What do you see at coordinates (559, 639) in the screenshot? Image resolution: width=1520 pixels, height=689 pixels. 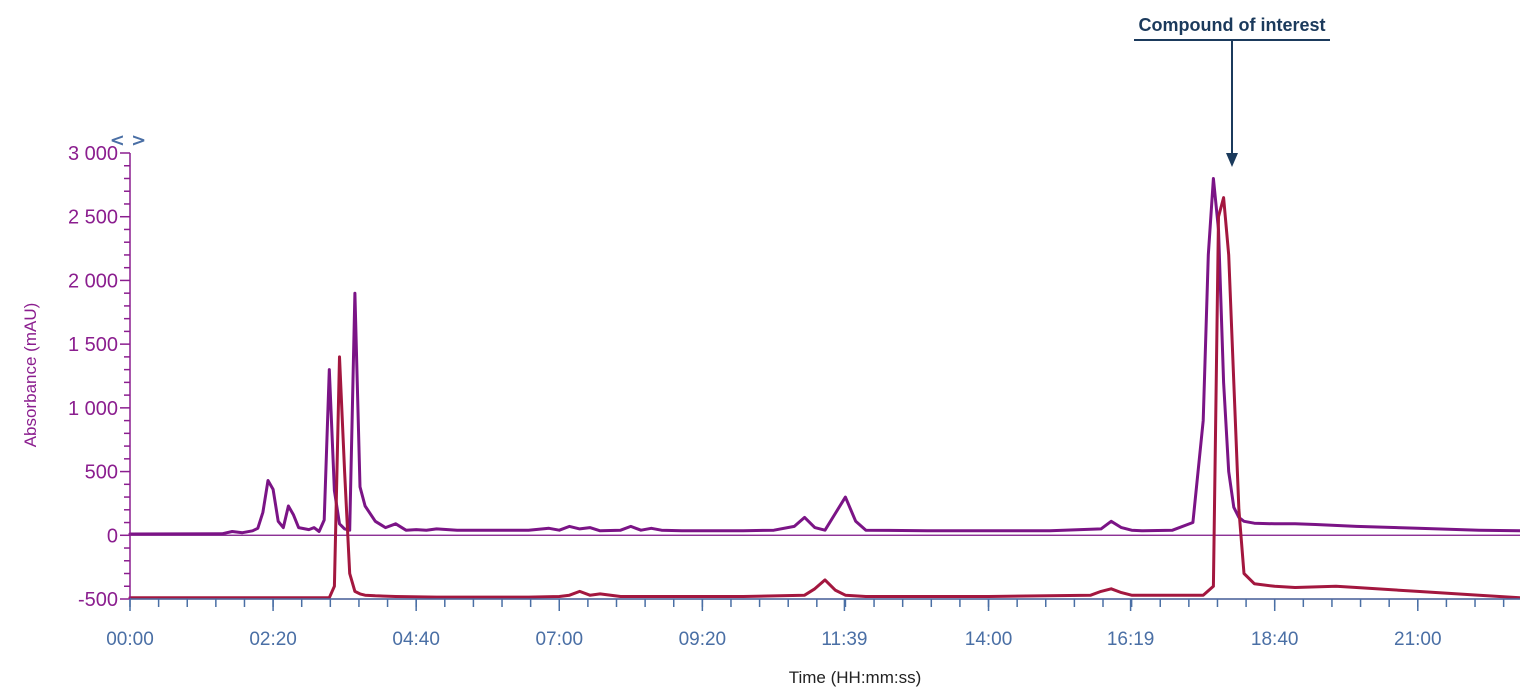 I see `x-tick-label: 07:00` at bounding box center [559, 639].